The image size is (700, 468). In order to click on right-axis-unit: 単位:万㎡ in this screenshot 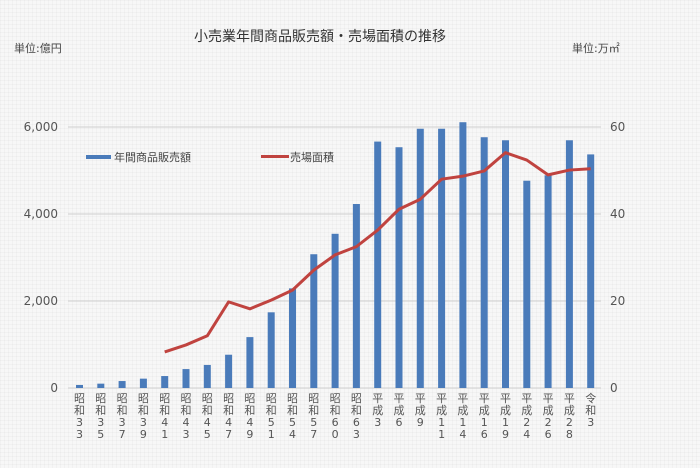, I will do `click(596, 48)`.